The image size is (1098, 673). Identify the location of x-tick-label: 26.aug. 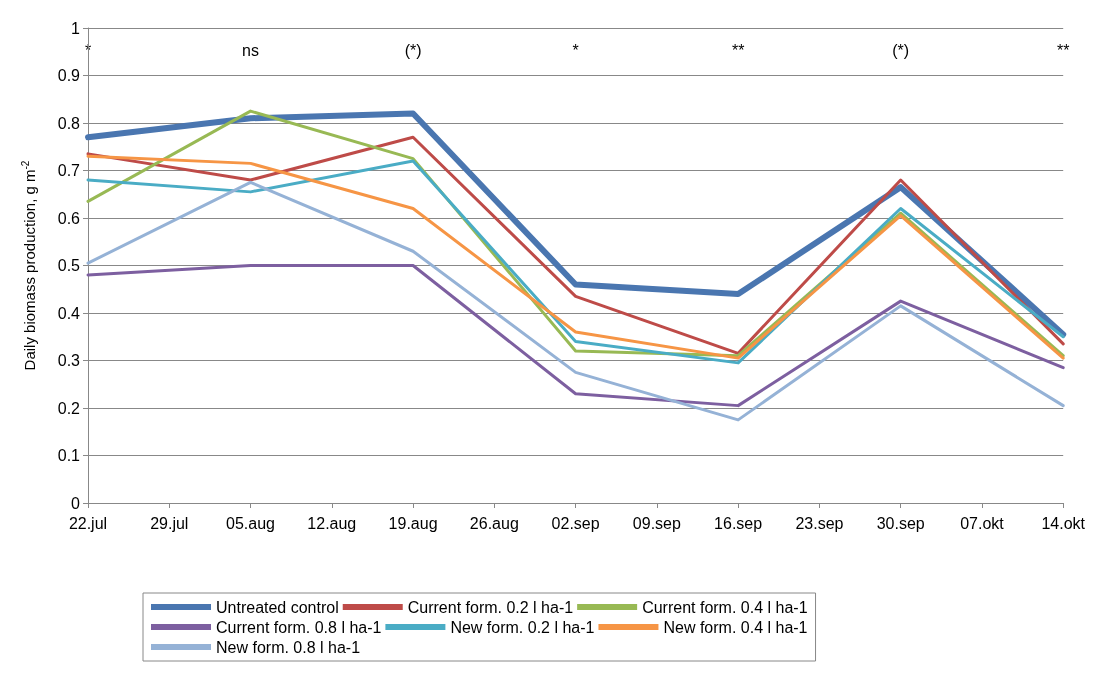
(494, 523).